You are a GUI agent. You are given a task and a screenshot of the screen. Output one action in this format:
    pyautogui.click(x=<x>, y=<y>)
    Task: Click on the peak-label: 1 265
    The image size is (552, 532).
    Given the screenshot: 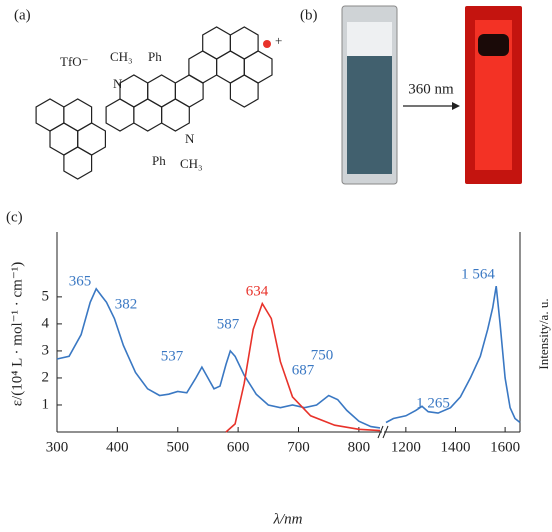 What is the action you would take?
    pyautogui.click(x=433, y=403)
    